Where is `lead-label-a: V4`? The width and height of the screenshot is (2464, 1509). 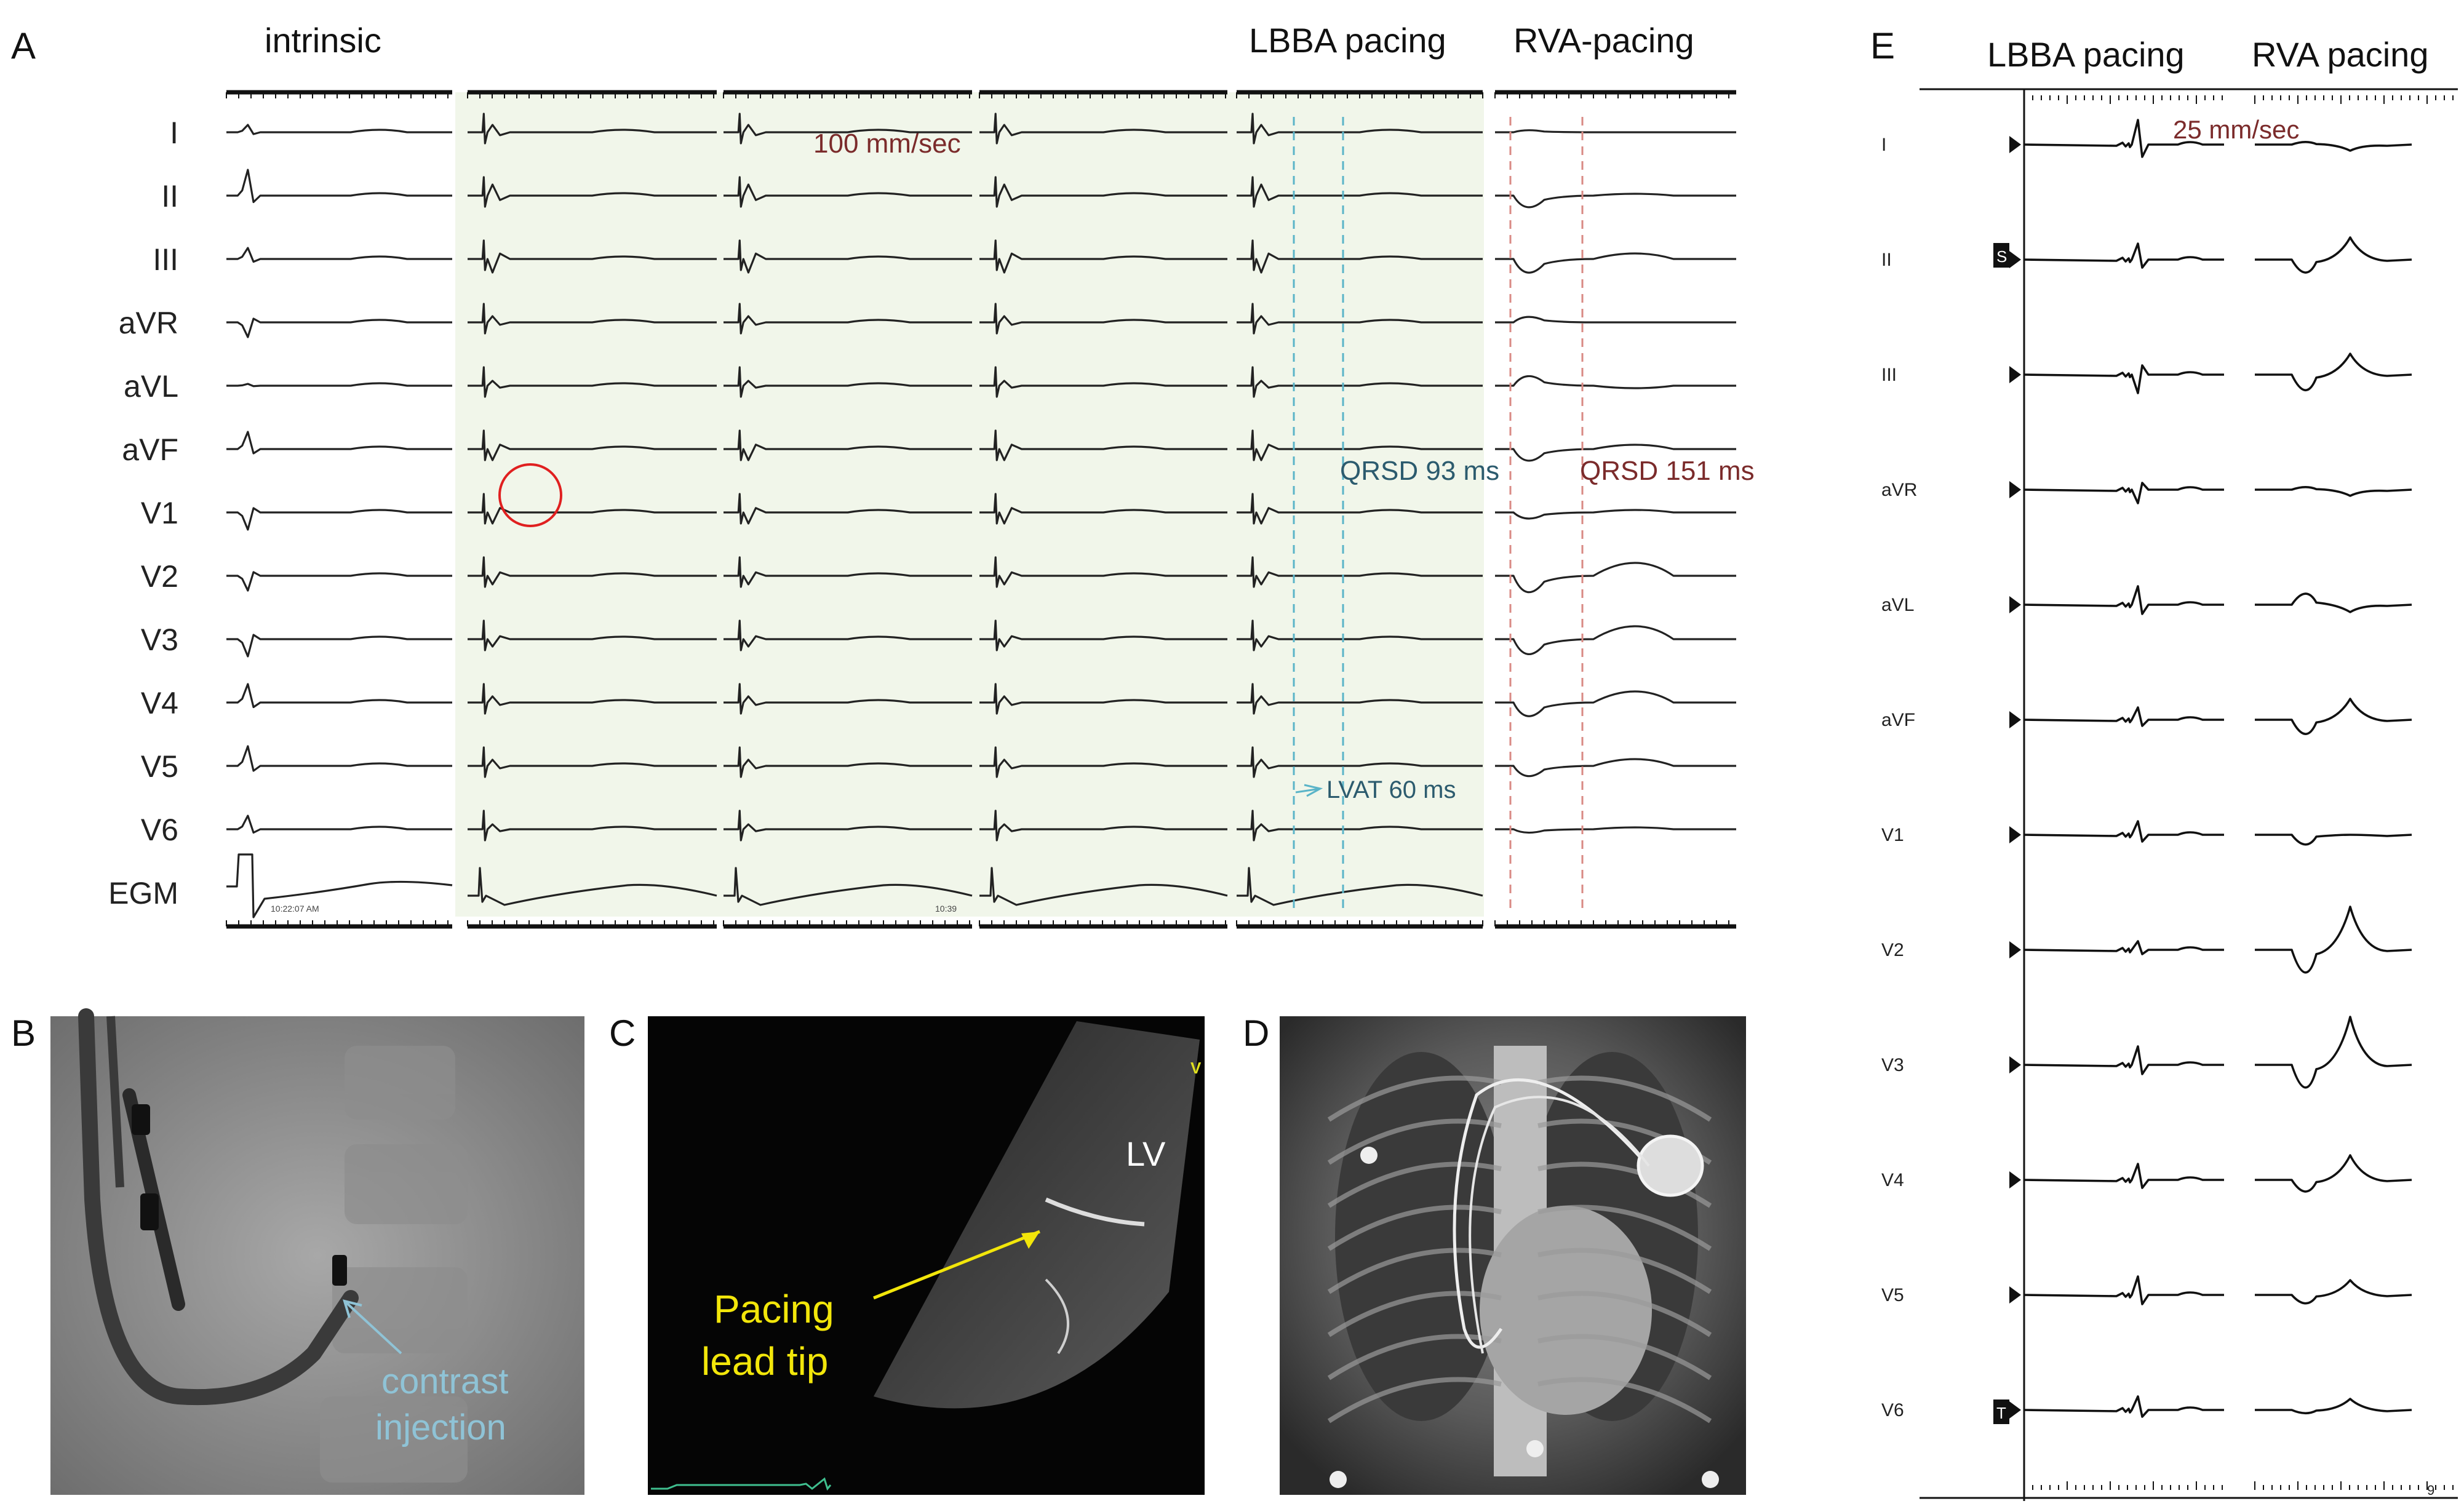 lead-label-a: V4 is located at coordinates (159, 703).